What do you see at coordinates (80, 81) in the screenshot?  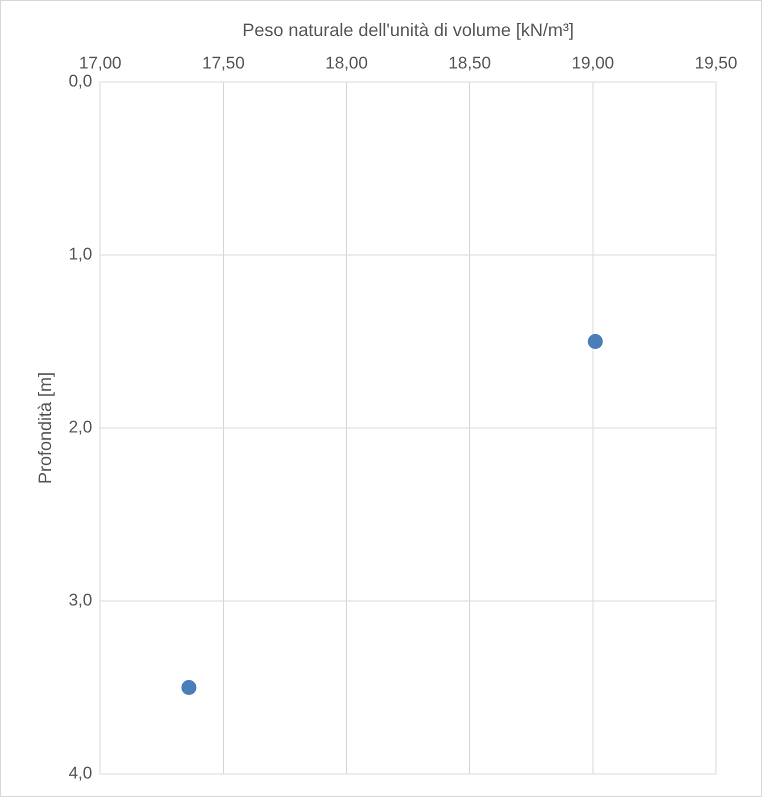 I see `y-tick-label: 0,0` at bounding box center [80, 81].